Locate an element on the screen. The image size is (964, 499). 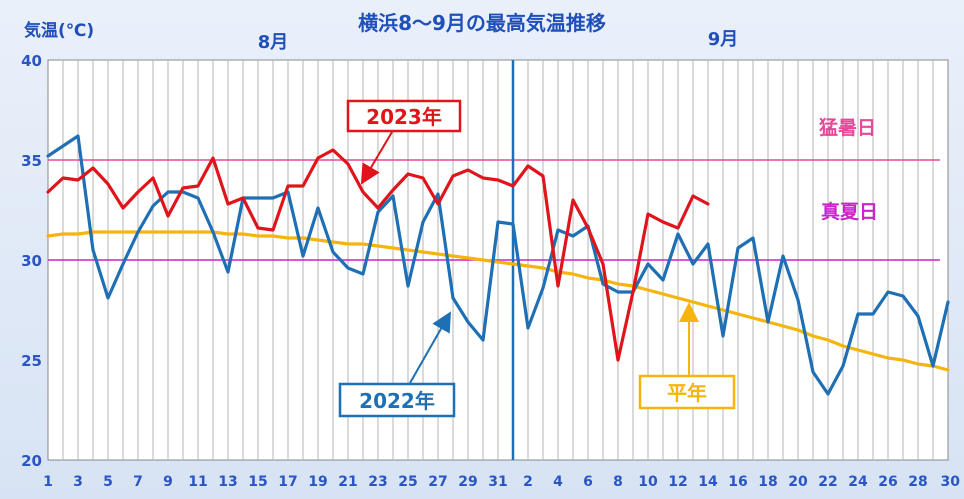
label-mousho: 猛暑日 is located at coordinates (847, 127).